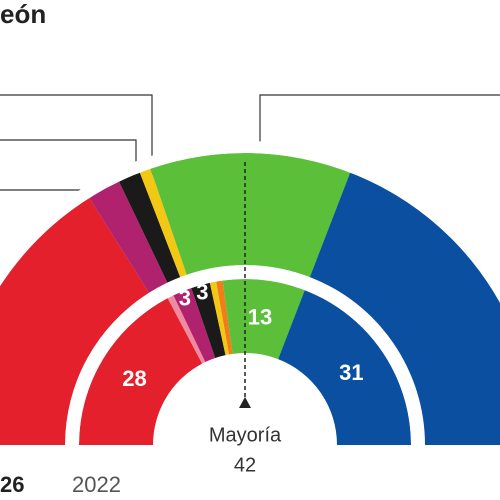 Image resolution: width=500 pixels, height=500 pixels. Describe the element at coordinates (245, 435) in the screenshot. I see `majority-label: Mayoría` at that location.